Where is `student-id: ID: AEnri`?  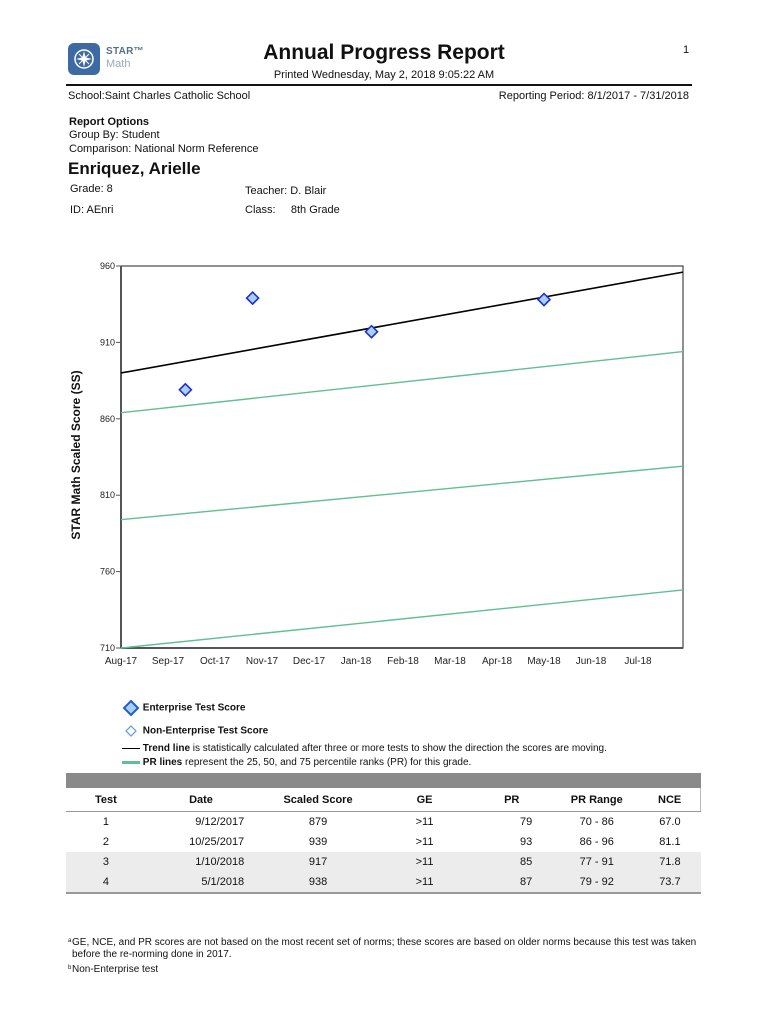 student-id: ID: AEnri is located at coordinates (92, 210).